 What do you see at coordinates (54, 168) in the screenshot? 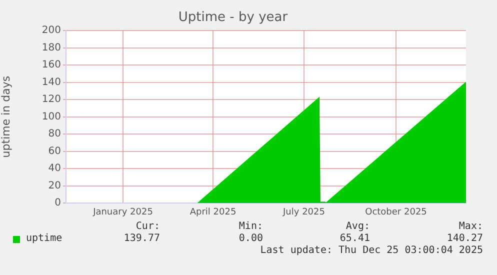
I see `y-tick-label: 40` at bounding box center [54, 168].